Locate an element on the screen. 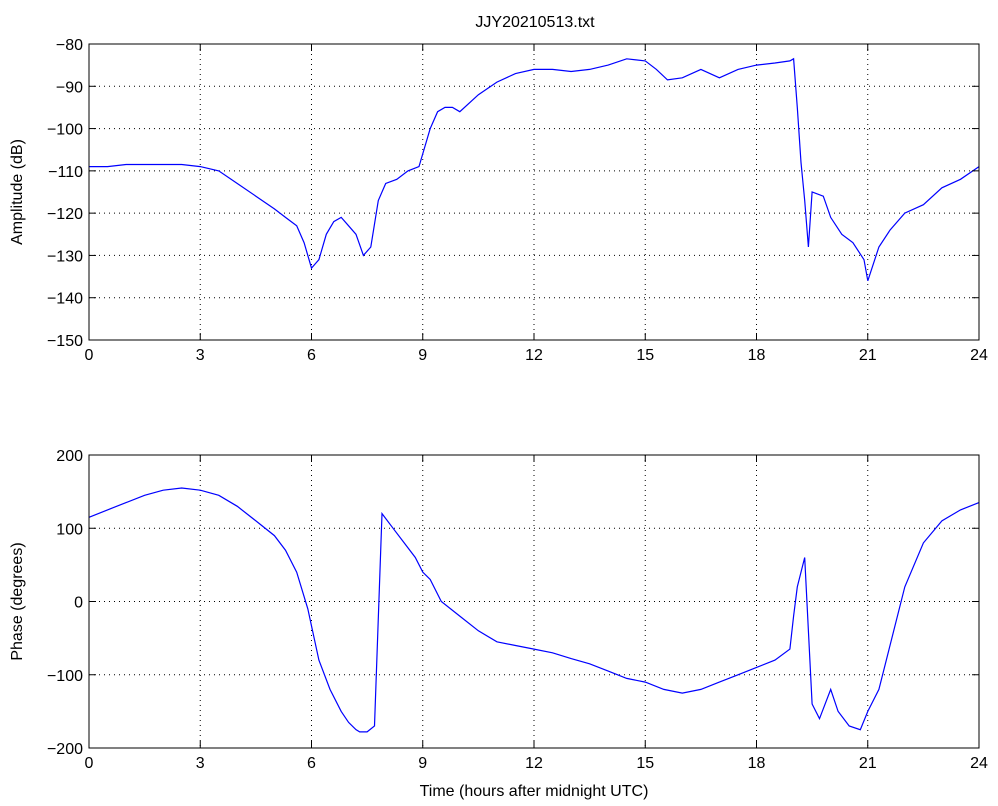  amplitude-y-tick-label: −140 is located at coordinates (65, 299).